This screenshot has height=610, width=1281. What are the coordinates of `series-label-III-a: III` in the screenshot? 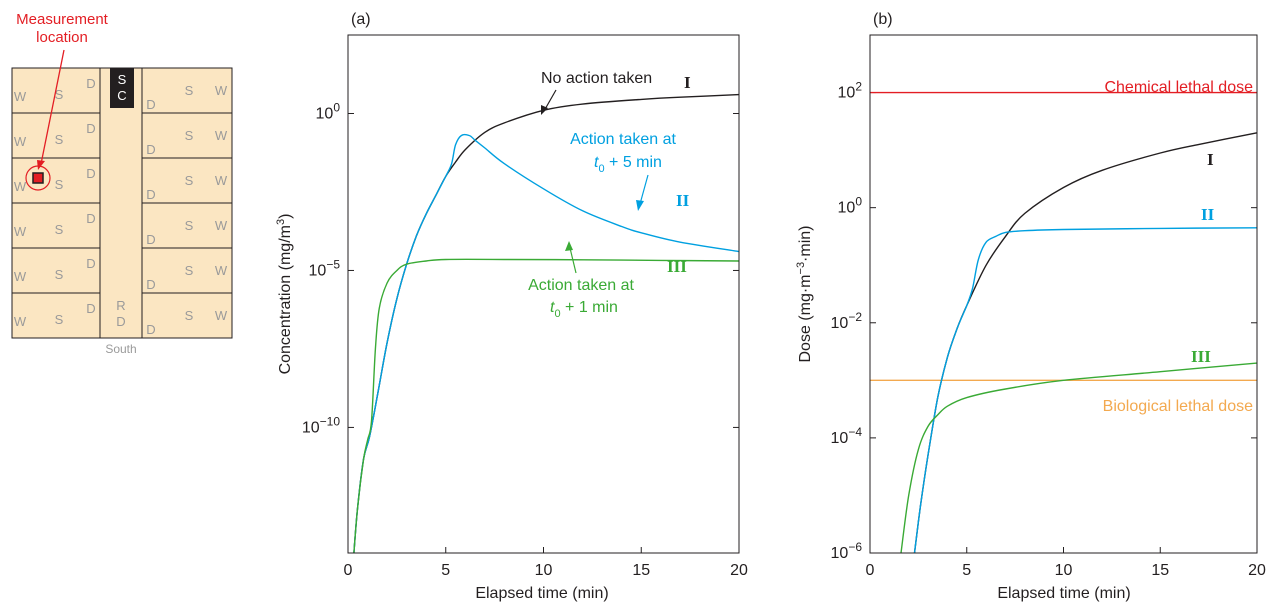 It's located at (677, 266).